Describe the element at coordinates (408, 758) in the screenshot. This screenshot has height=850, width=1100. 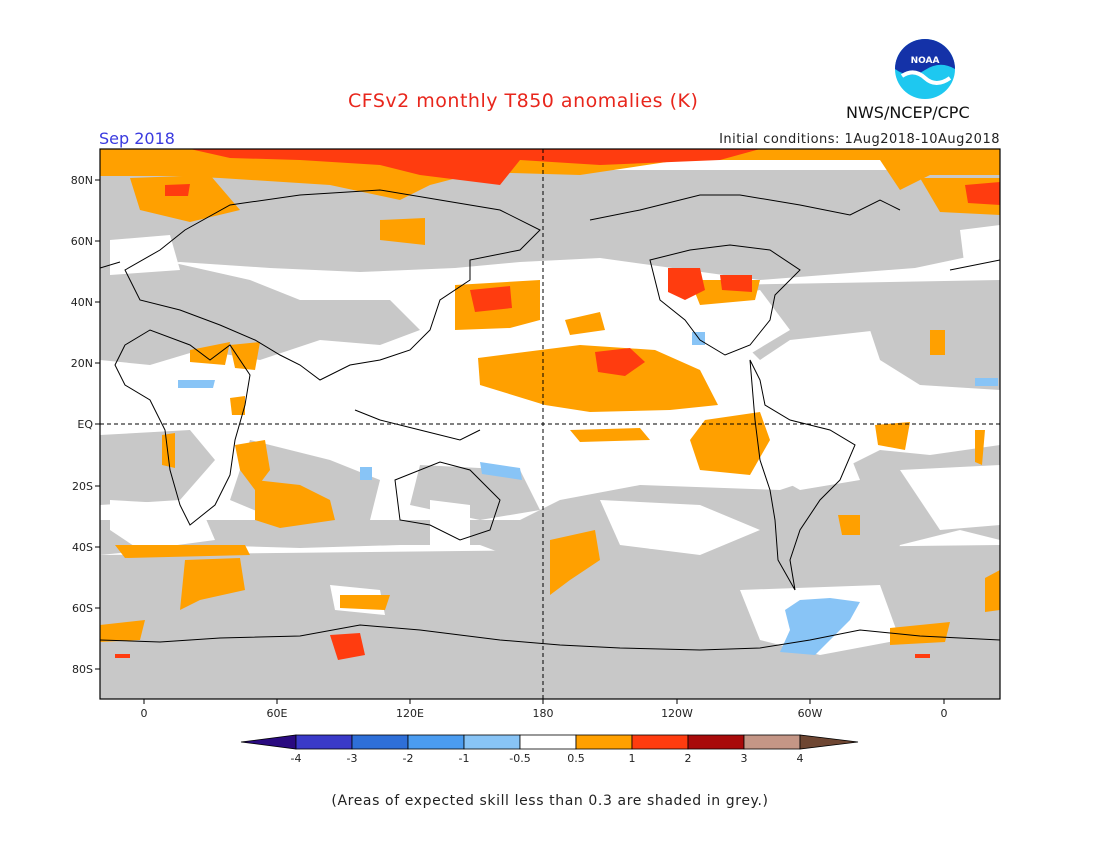
I see `legend-label: -2` at that location.